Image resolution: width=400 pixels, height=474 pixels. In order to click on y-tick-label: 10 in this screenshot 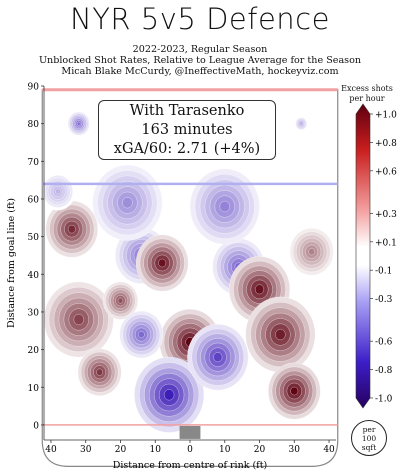, I will do `click(34, 389)`.